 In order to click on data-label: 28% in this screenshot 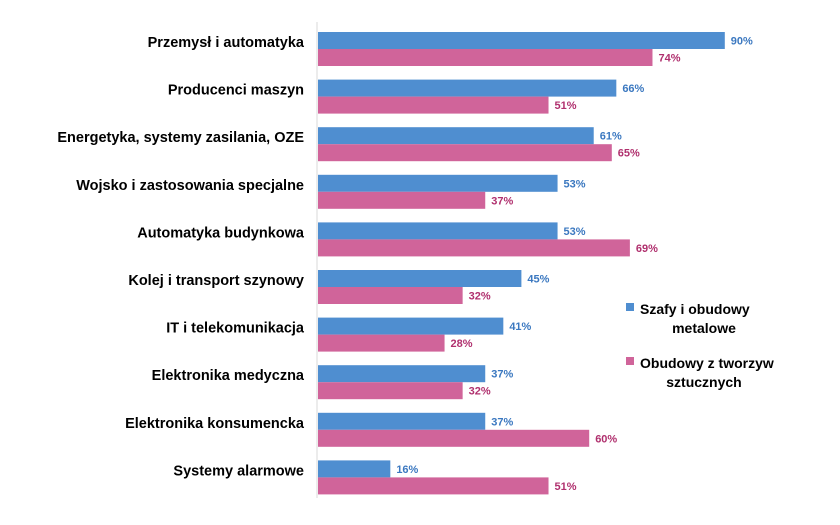, I will do `click(462, 344)`.